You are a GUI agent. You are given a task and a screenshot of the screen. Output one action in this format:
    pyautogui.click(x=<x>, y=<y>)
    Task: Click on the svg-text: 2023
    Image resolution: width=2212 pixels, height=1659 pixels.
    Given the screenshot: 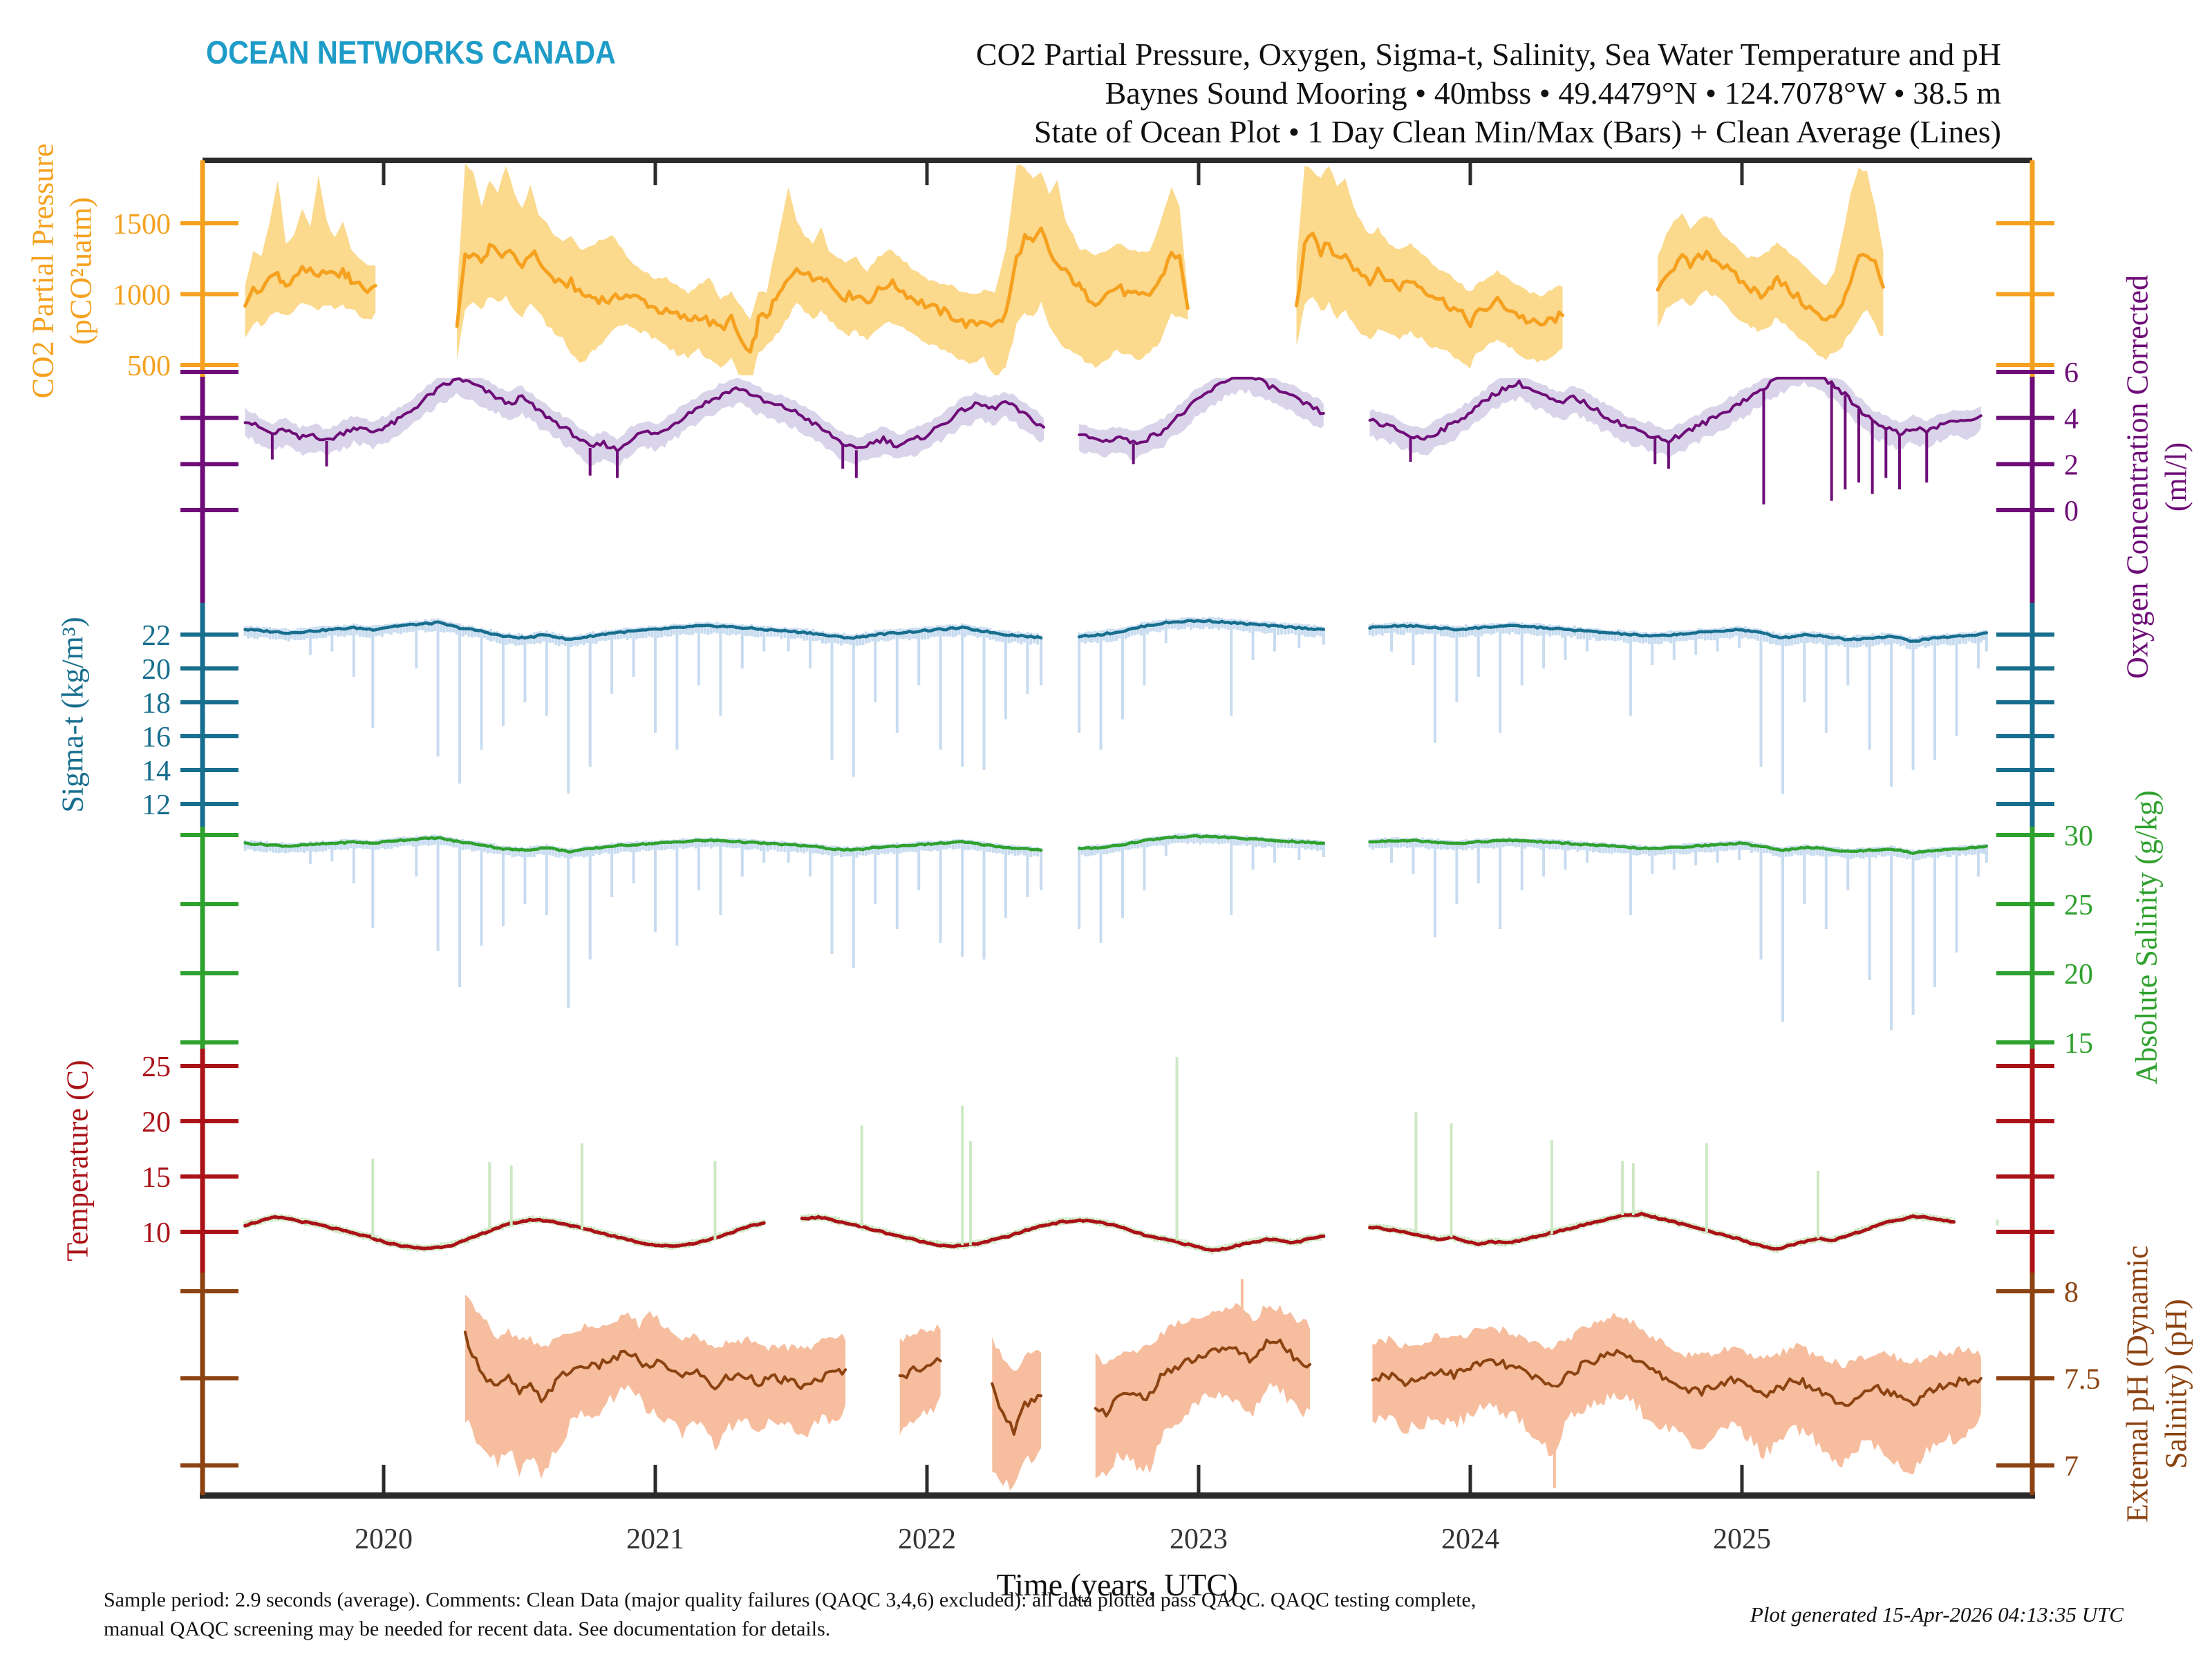 What is the action you would take?
    pyautogui.click(x=1199, y=1540)
    